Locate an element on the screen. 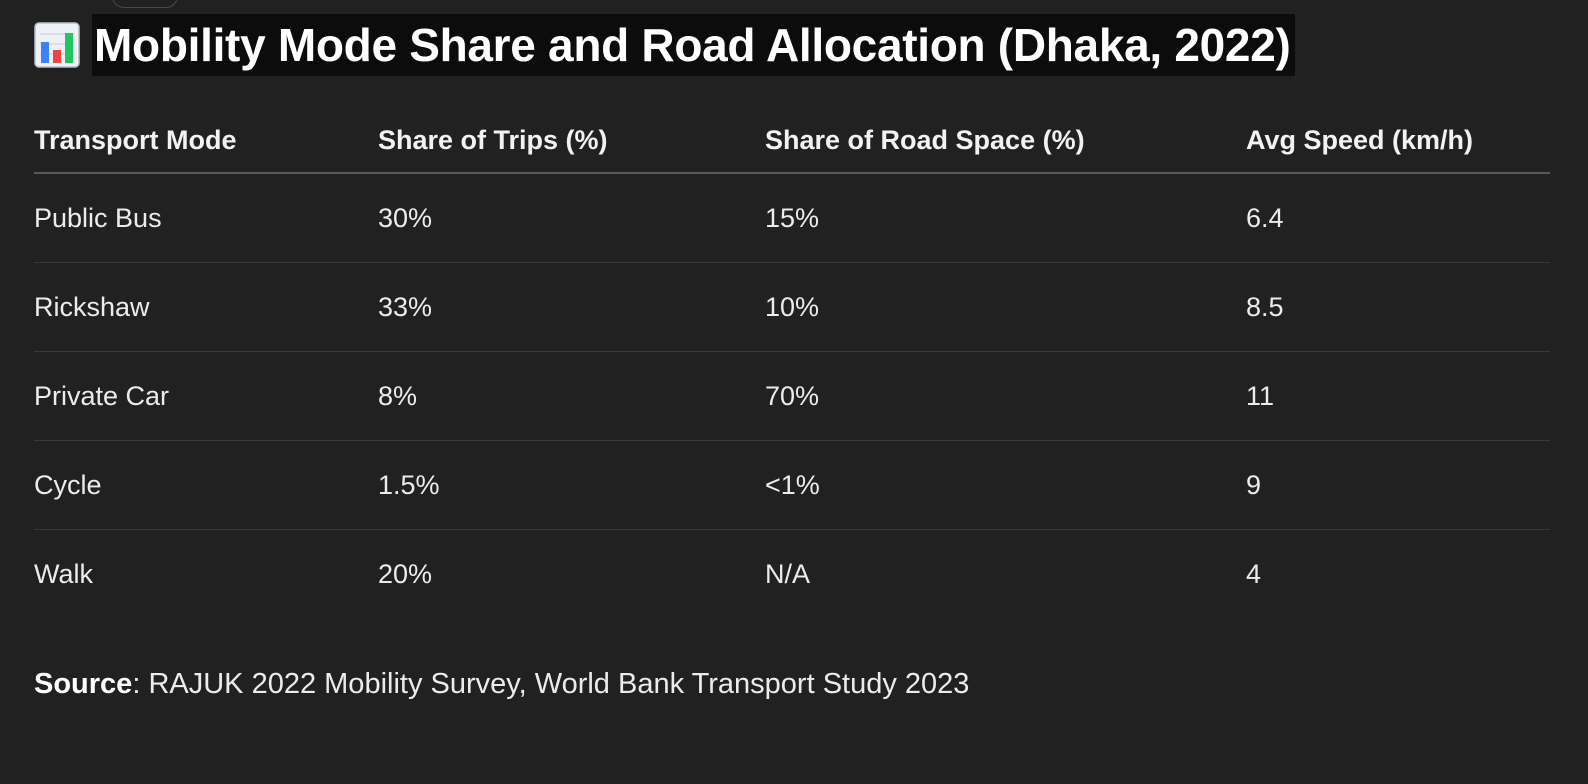  column-header-avg-speed: Avg Speed (km/h) is located at coordinates (1398, 141).